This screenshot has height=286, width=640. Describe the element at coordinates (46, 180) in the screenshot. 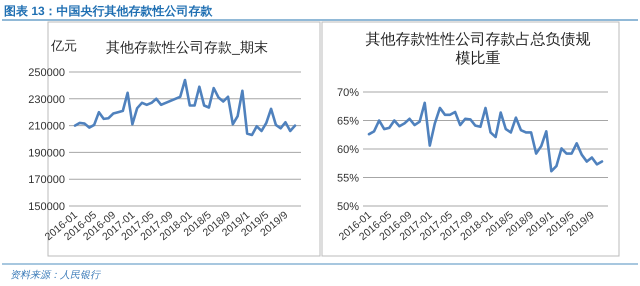

I see `y-tick-label: 170000` at that location.